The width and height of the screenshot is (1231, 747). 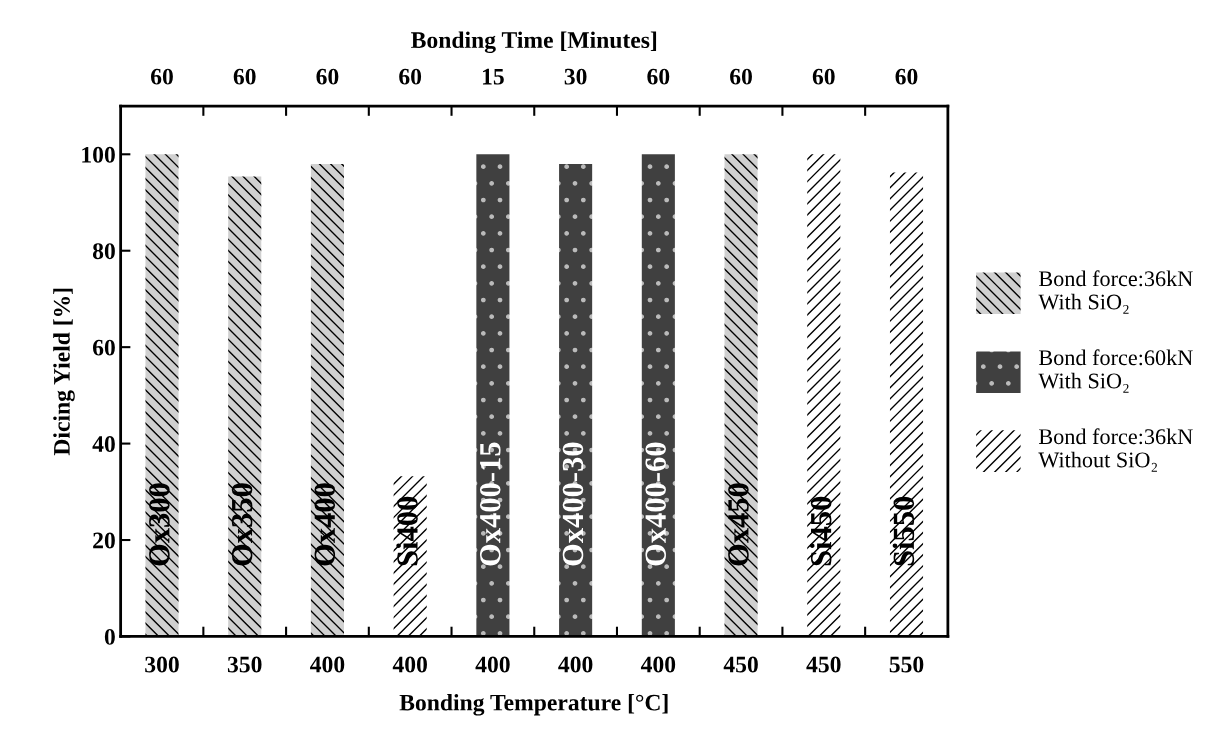 I want to click on y-axis-title: Dicing Yield [%], so click(x=64, y=372).